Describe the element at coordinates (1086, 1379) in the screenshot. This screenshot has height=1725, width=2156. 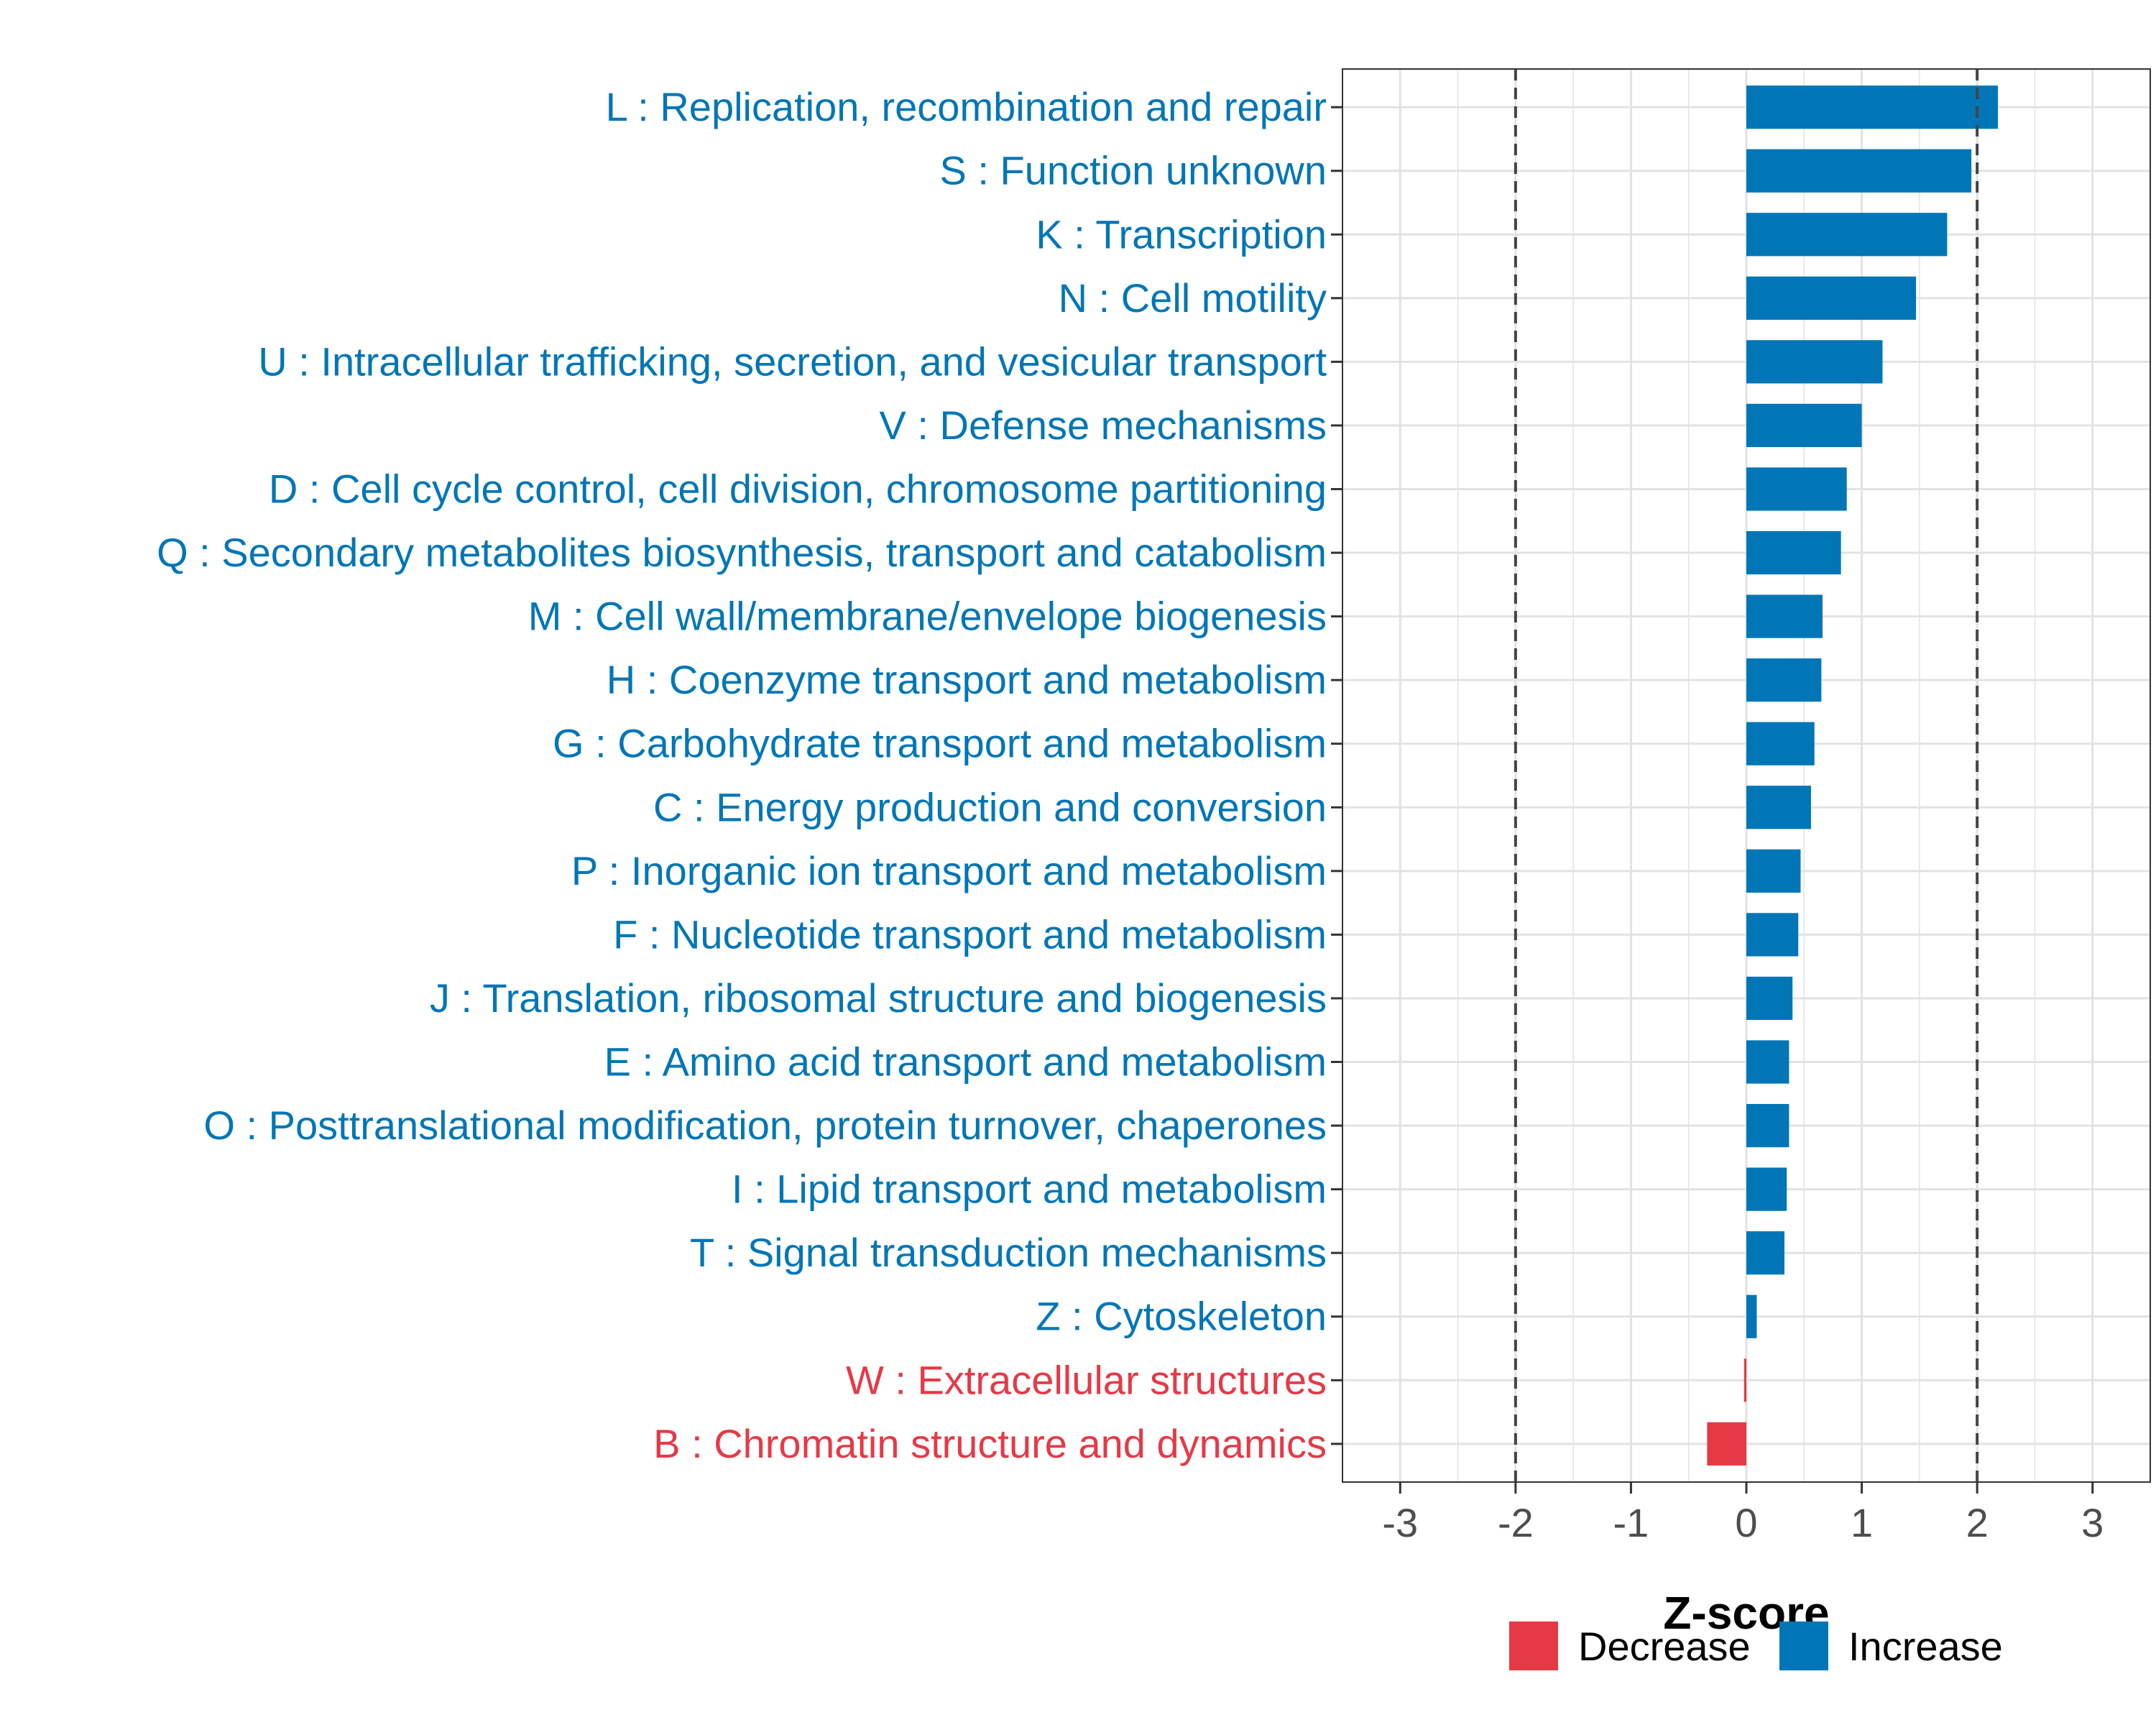
I see `y-tick-label: W : Extracellular structures` at that location.